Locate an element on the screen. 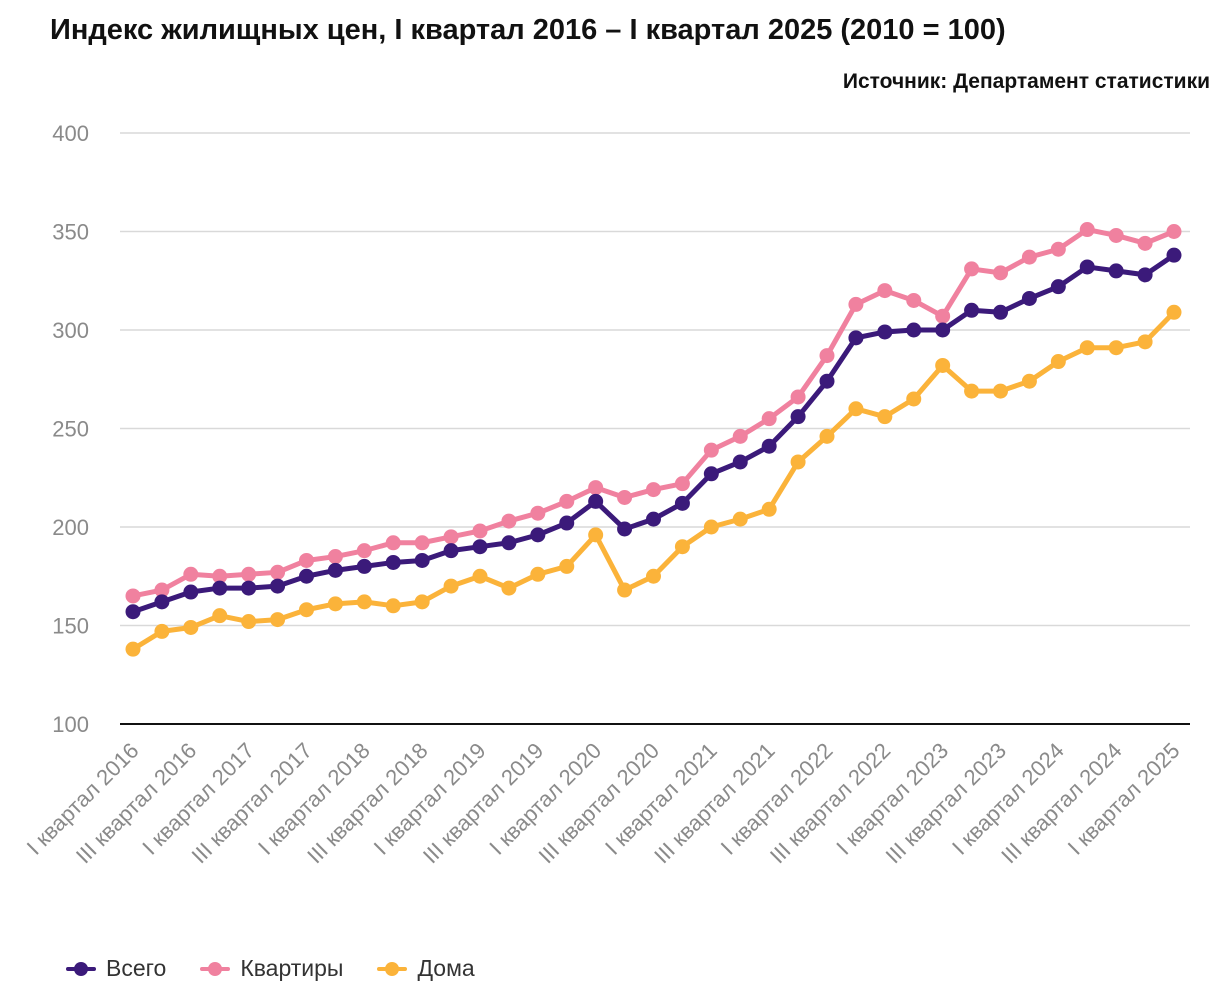 This screenshot has width=1230, height=1000. legend-item-vsego: Всего is located at coordinates (116, 968).